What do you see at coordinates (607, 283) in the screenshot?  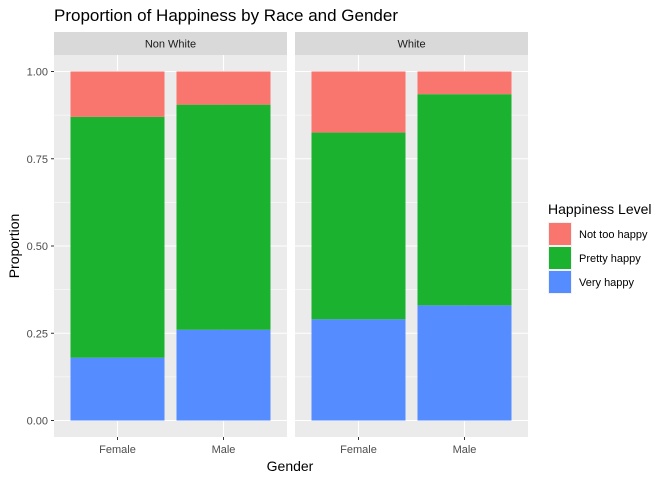 I see `legend-item-label: Very happy` at bounding box center [607, 283].